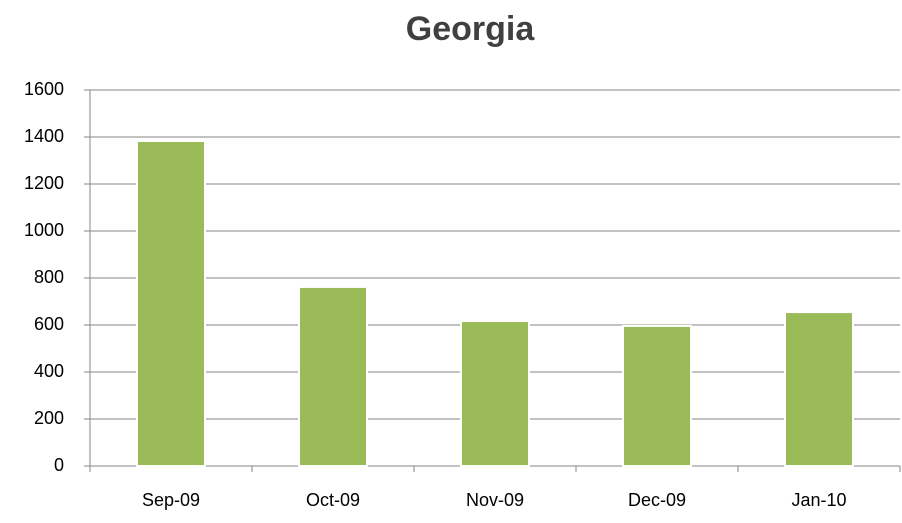 The width and height of the screenshot is (902, 523). Describe the element at coordinates (44, 136) in the screenshot. I see `y-tick-label: 1400` at that location.